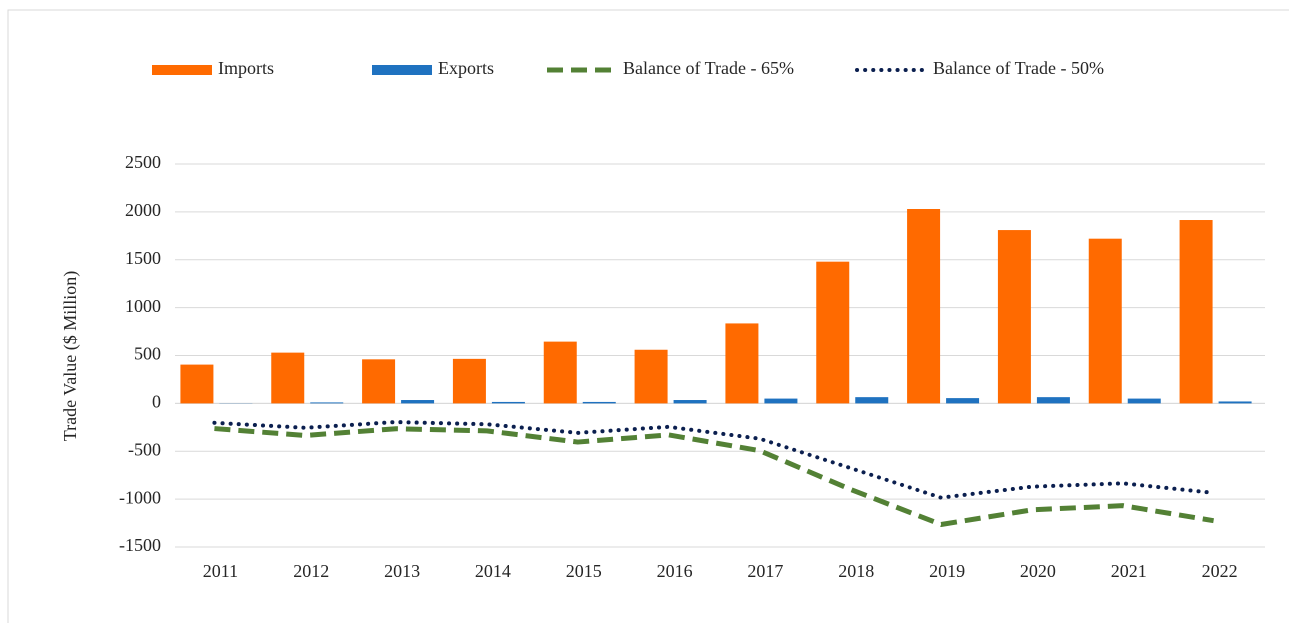  I want to click on legend-label: Balance of Trade - 50%, so click(1018, 68).